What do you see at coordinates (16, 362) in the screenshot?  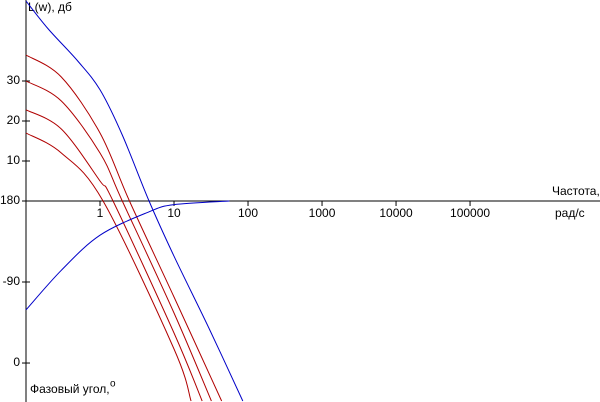 I see `y2-tick-label: 0` at bounding box center [16, 362].